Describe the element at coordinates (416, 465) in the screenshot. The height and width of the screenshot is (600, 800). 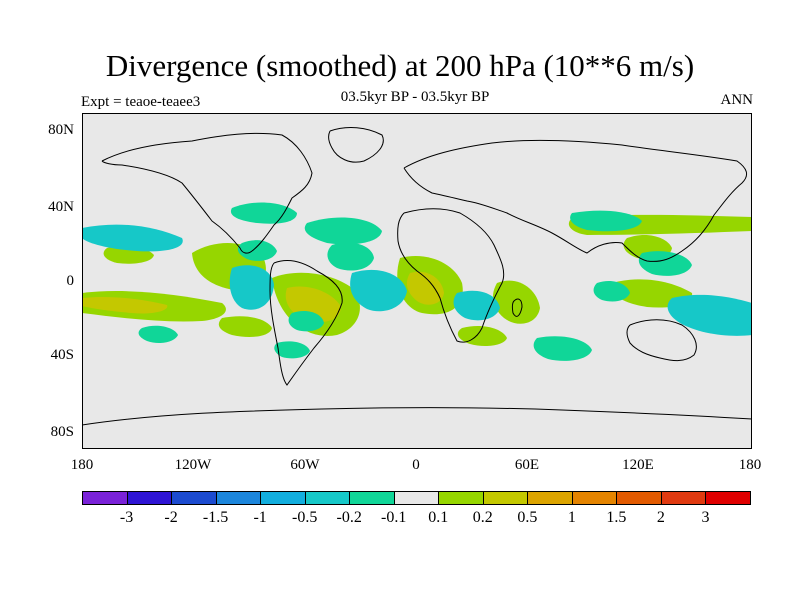
I see `lon-label-0: 0` at that location.